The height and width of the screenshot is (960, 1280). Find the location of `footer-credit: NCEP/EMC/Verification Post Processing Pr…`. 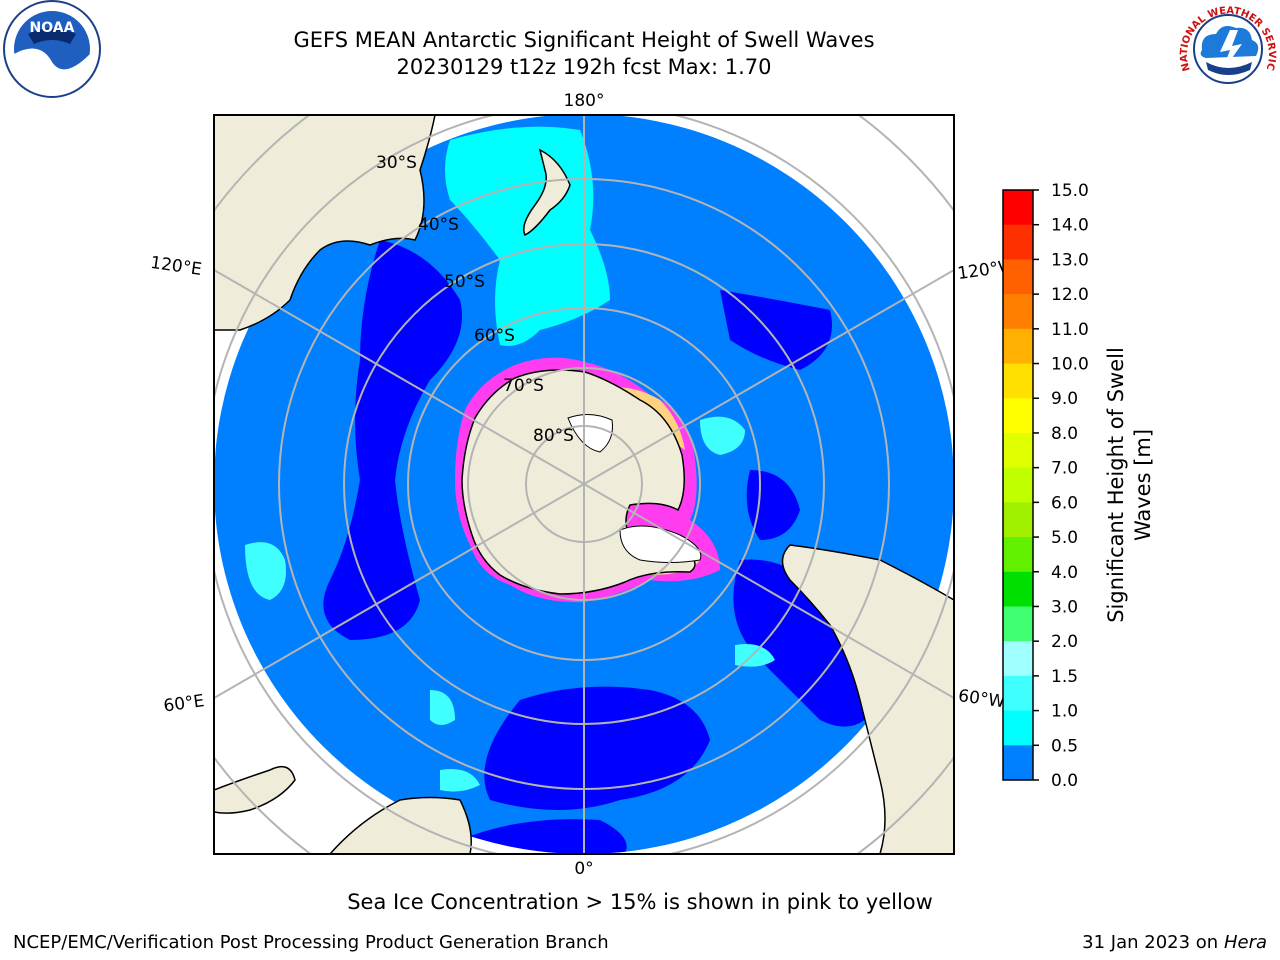

footer-credit: NCEP/EMC/Verification Post Processing Pr… is located at coordinates (311, 942).